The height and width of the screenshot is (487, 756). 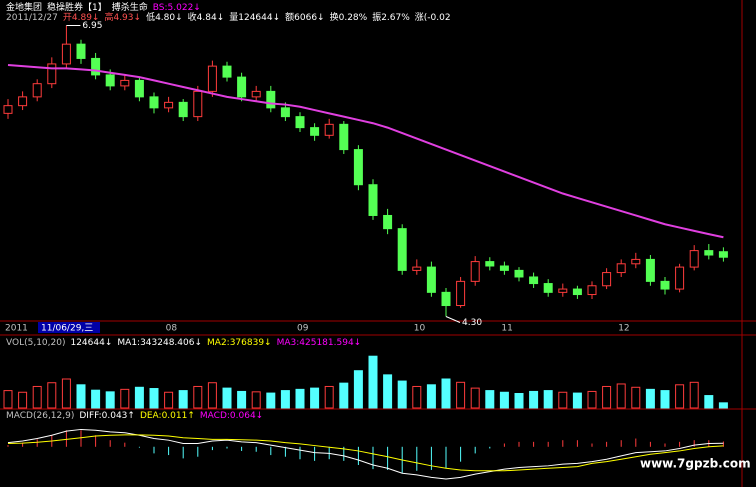 I want to click on x-tick-label: 11, so click(x=506, y=329).